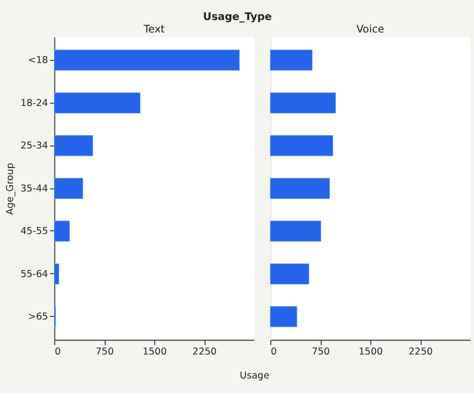  Describe the element at coordinates (10, 188) in the screenshot. I see `y-axis-title: Age_Group` at that location.